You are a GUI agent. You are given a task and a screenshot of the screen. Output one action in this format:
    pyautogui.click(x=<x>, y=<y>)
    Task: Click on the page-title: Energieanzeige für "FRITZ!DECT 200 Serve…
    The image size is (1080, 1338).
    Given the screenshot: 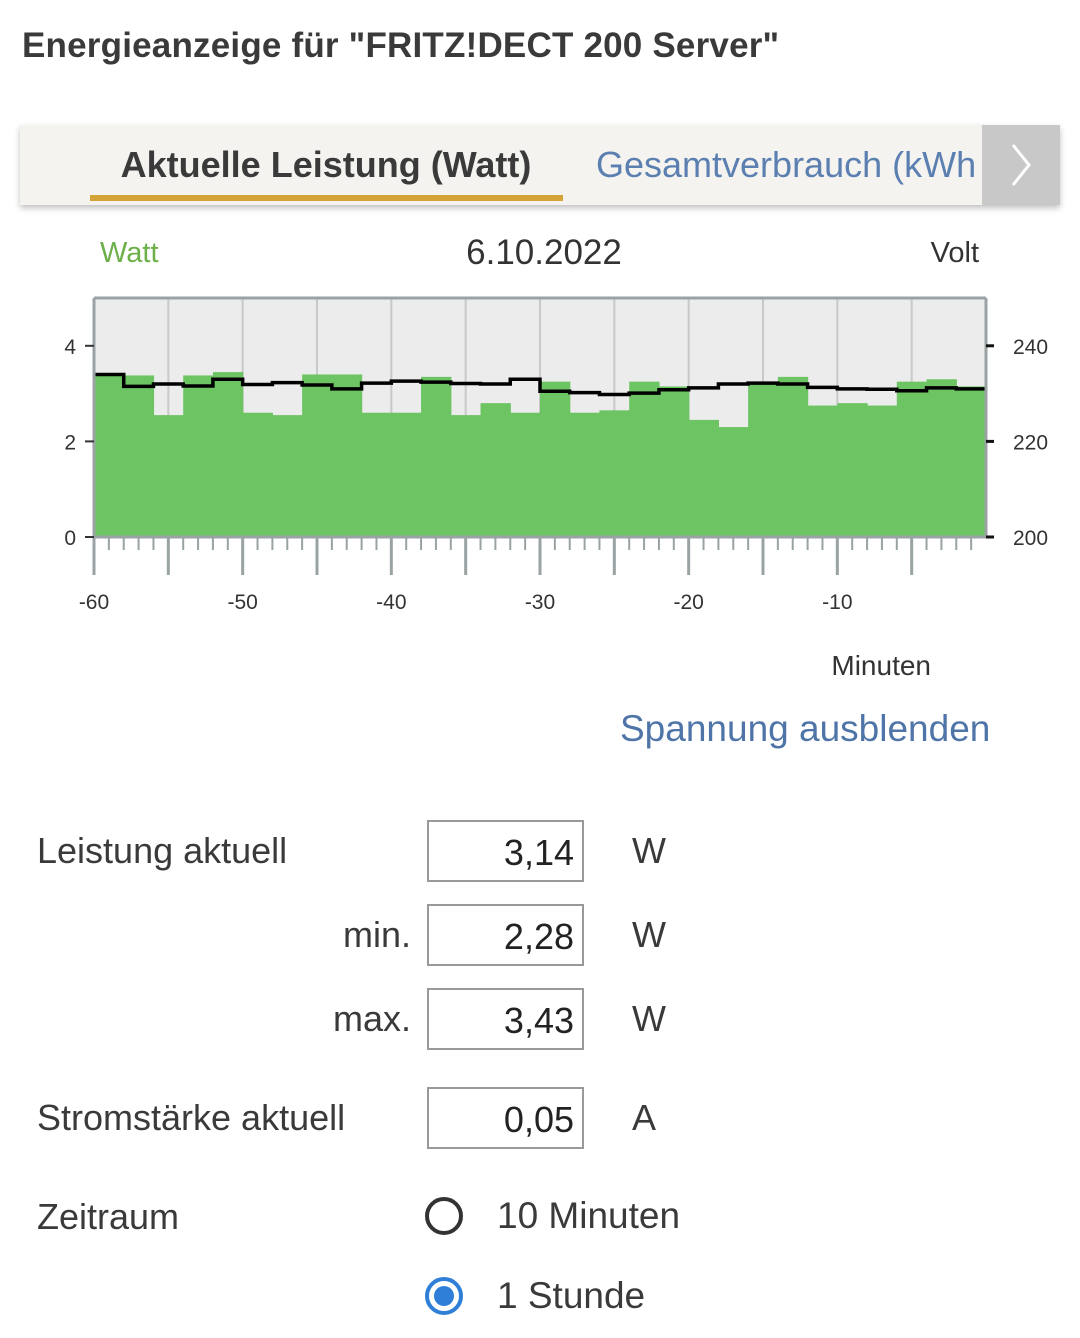 What is the action you would take?
    pyautogui.click(x=401, y=45)
    